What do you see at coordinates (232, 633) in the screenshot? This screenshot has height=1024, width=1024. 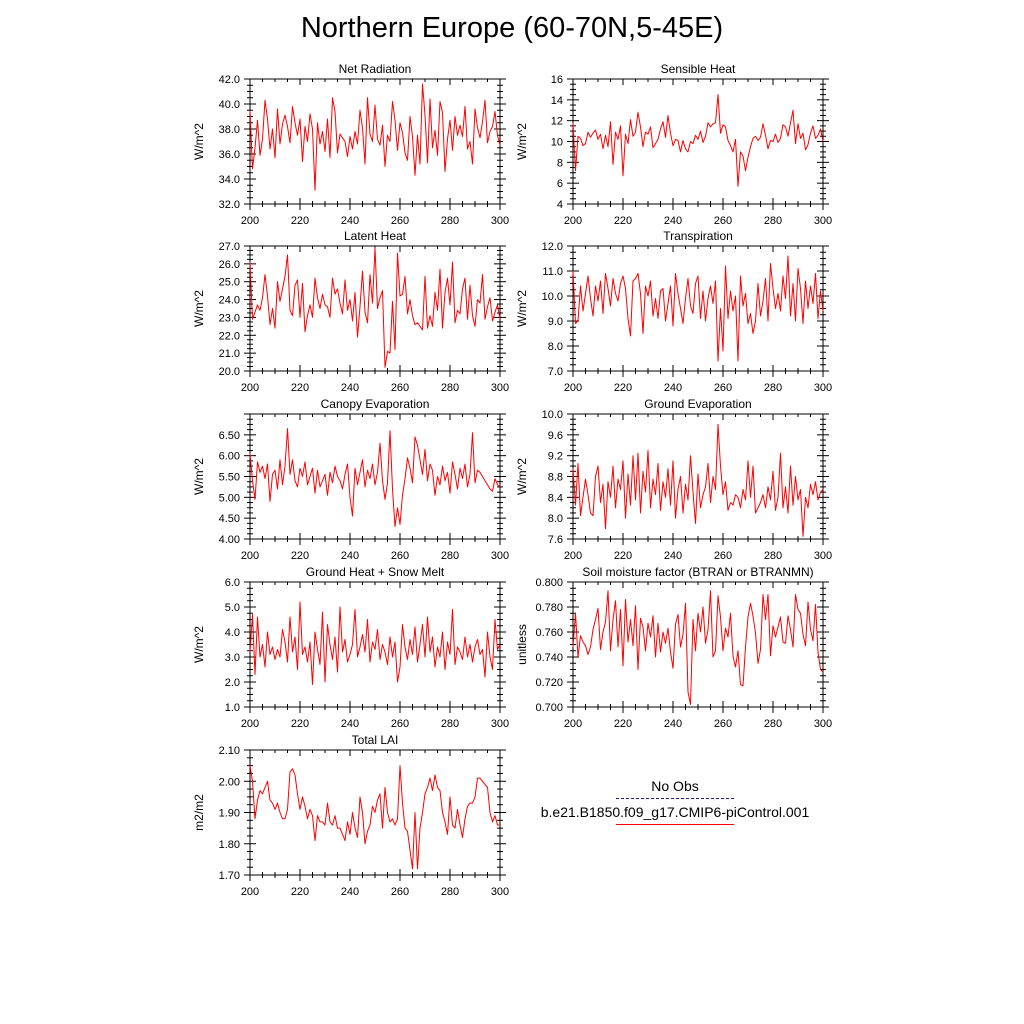 I see `y-tick-label: 4.0` at bounding box center [232, 633].